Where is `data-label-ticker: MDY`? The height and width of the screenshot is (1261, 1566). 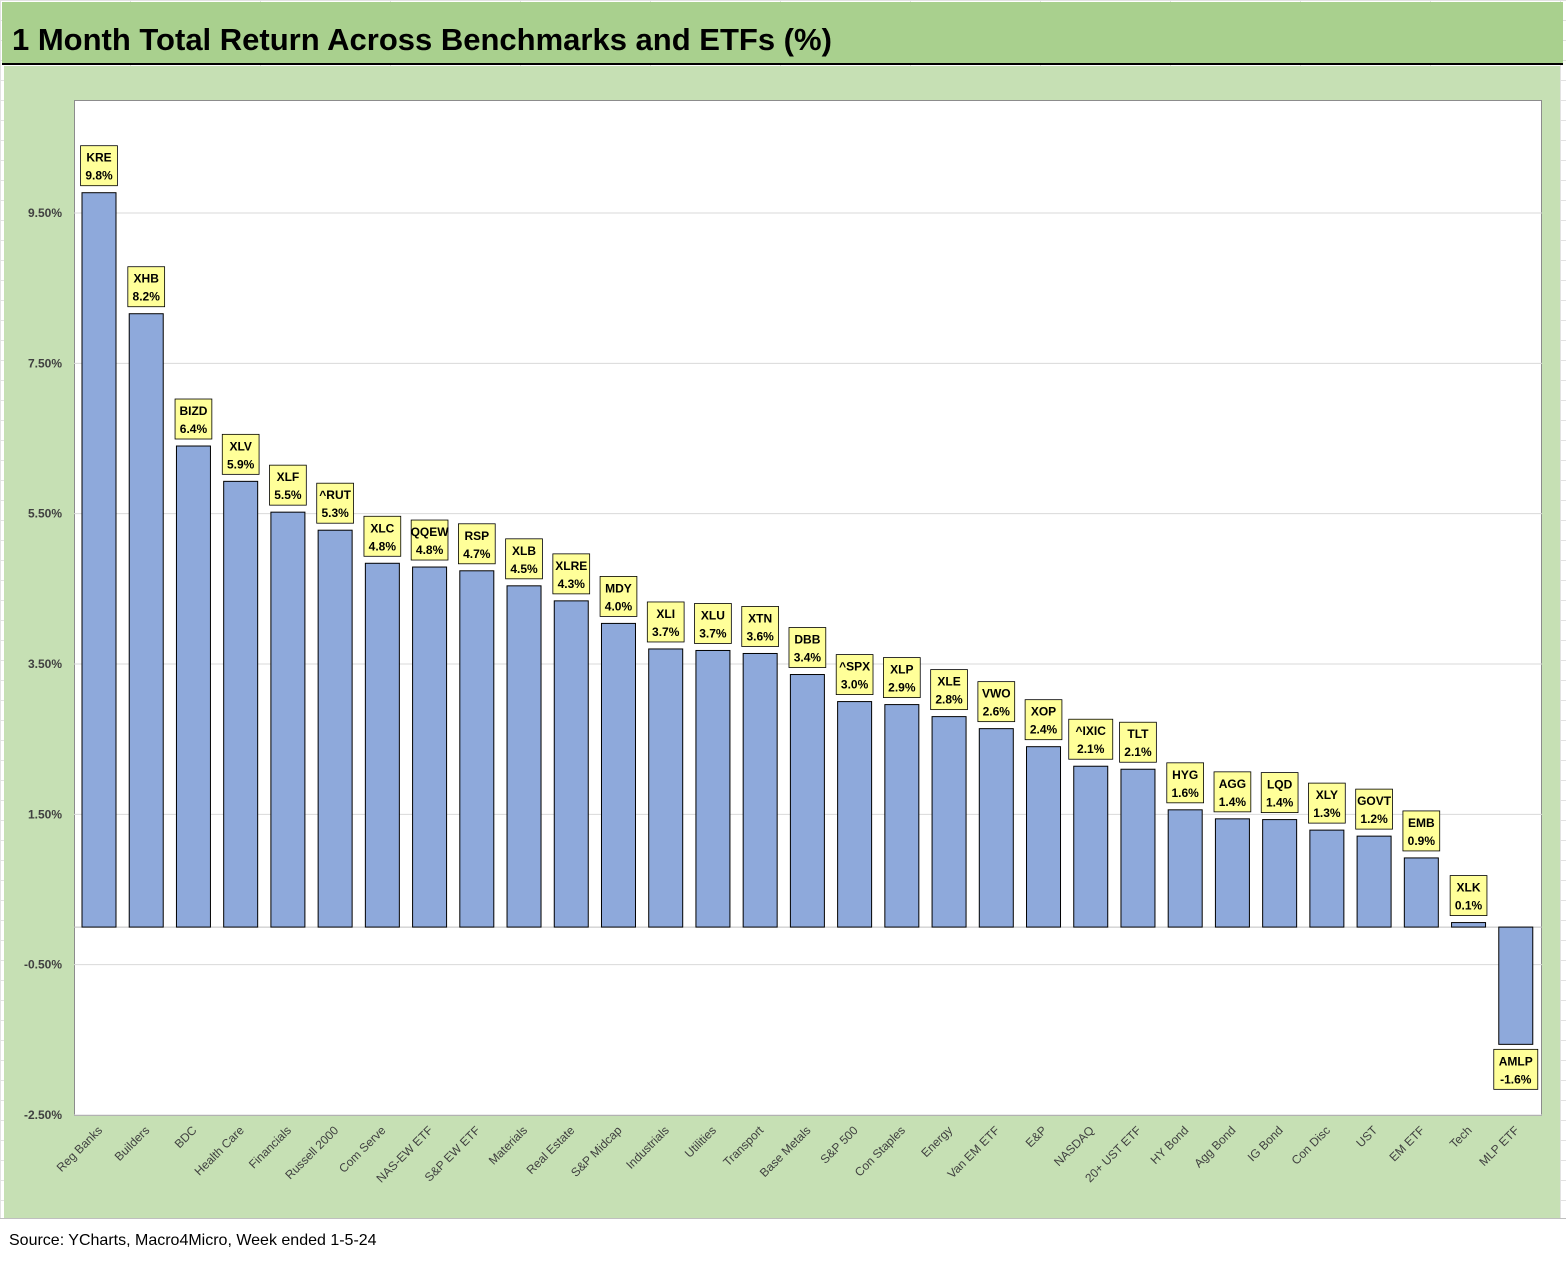
data-label-ticker: MDY is located at coordinates (618, 588).